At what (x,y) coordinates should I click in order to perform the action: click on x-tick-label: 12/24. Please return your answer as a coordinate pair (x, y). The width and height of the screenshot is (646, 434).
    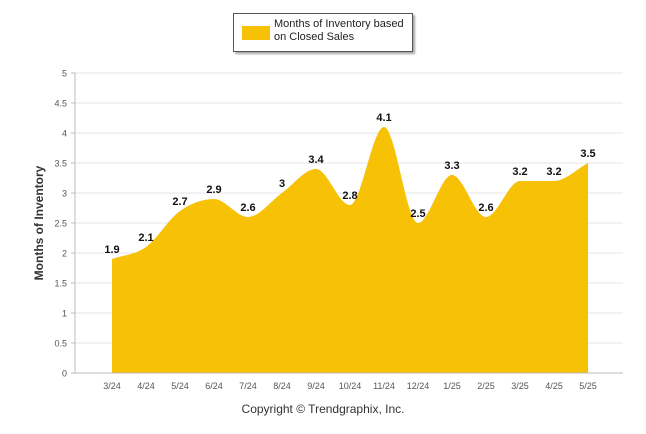
    Looking at the image, I should click on (418, 386).